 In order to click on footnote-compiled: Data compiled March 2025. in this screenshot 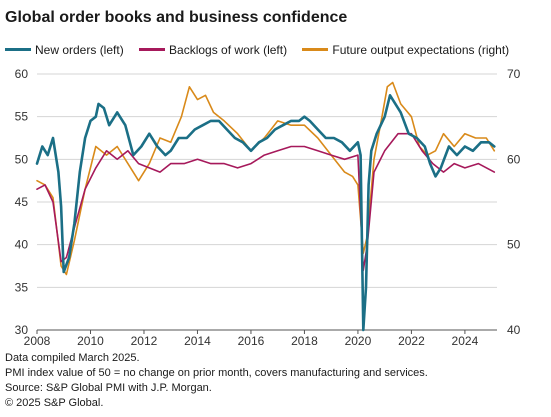, I will do `click(72, 358)`.